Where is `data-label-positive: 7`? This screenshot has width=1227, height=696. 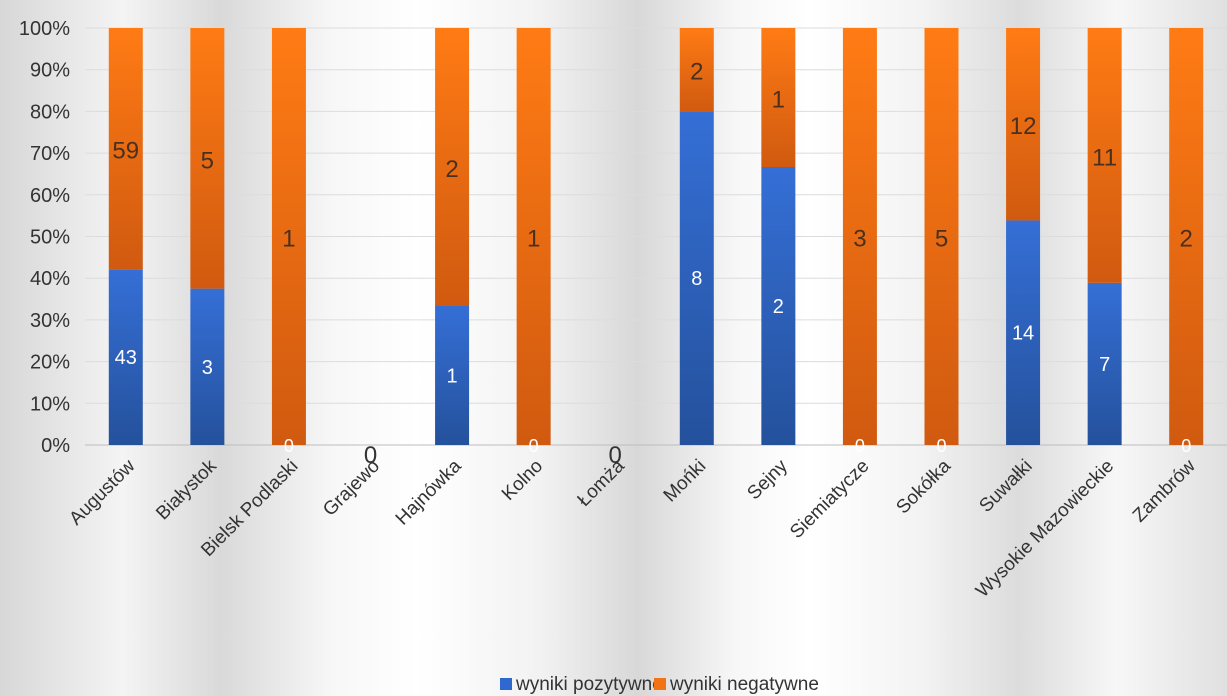
data-label-positive: 7 is located at coordinates (1104, 365).